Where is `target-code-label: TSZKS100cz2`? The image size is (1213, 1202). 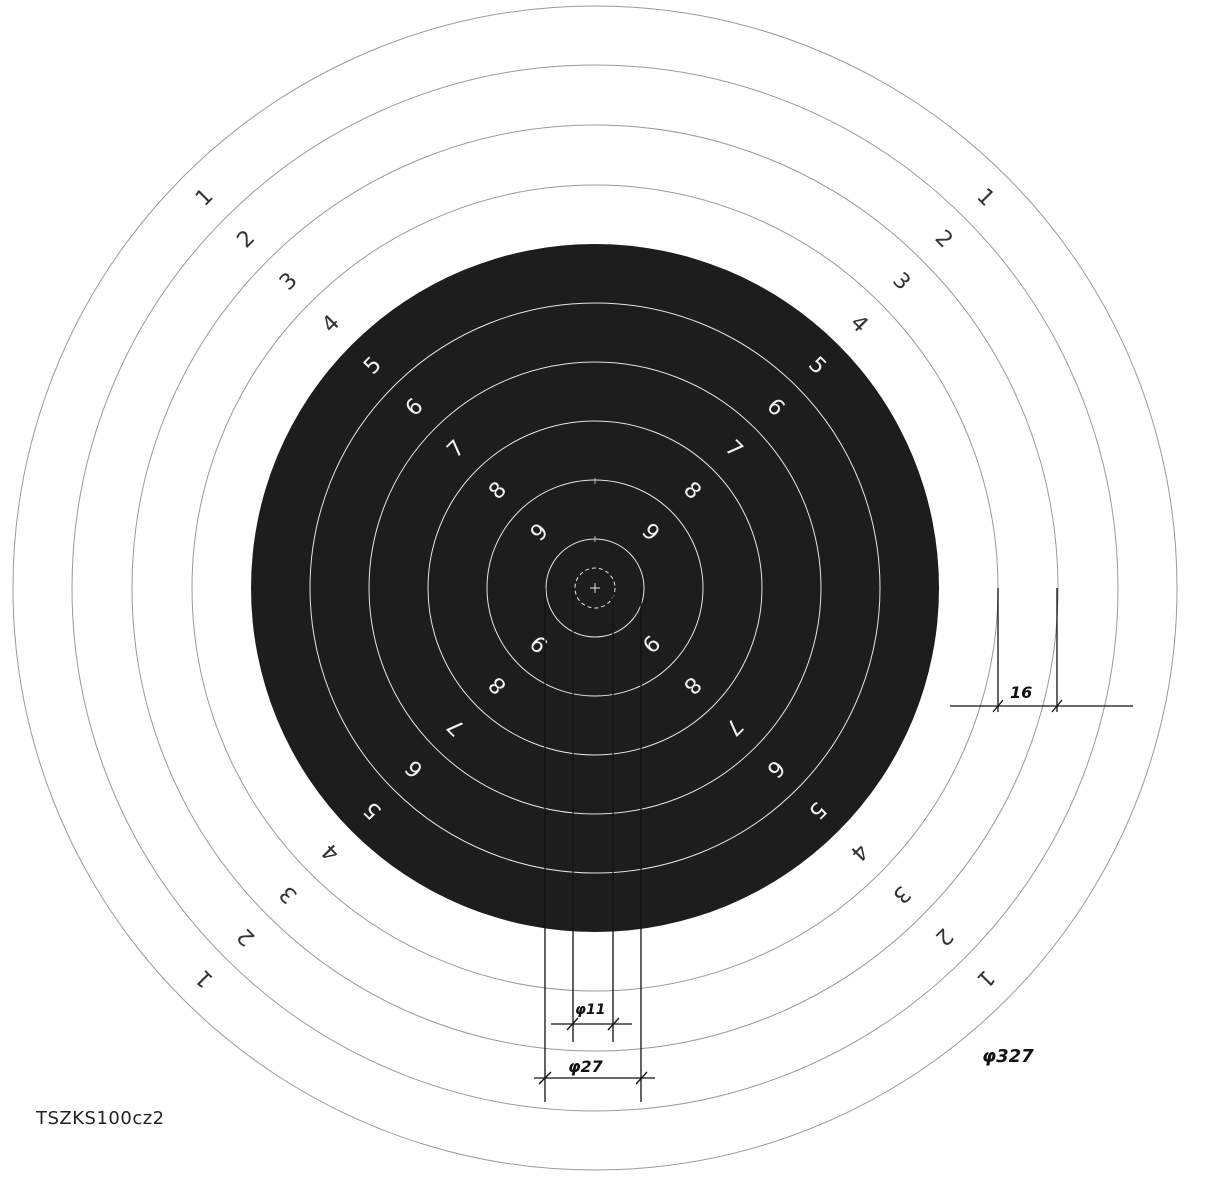
target-code-label: TSZKS100cz2 is located at coordinates (100, 1118).